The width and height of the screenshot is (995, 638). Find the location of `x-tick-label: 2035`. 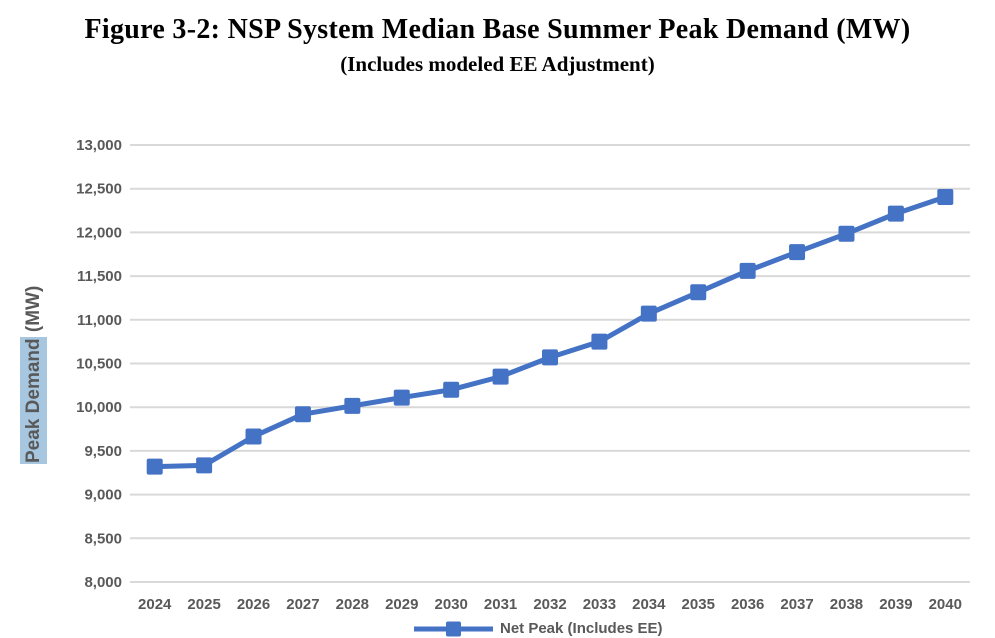

x-tick-label: 2035 is located at coordinates (698, 604).